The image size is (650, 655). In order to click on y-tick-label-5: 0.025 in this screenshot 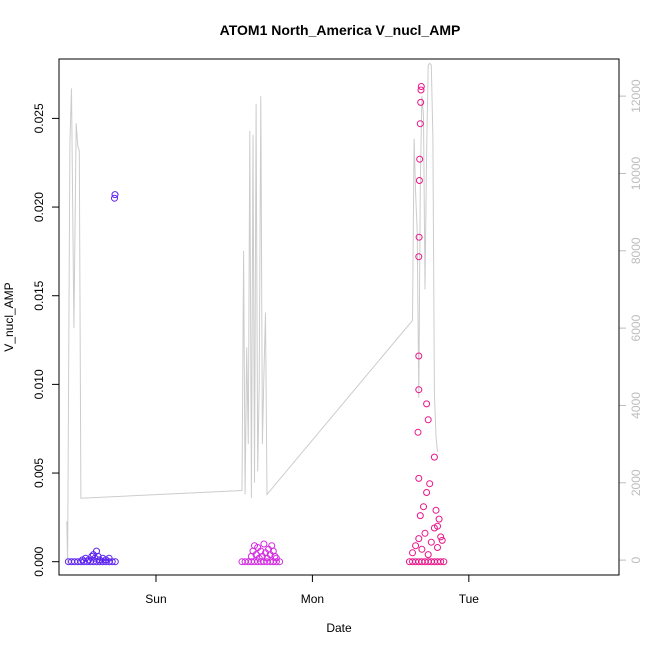, I will do `click(39, 118)`.